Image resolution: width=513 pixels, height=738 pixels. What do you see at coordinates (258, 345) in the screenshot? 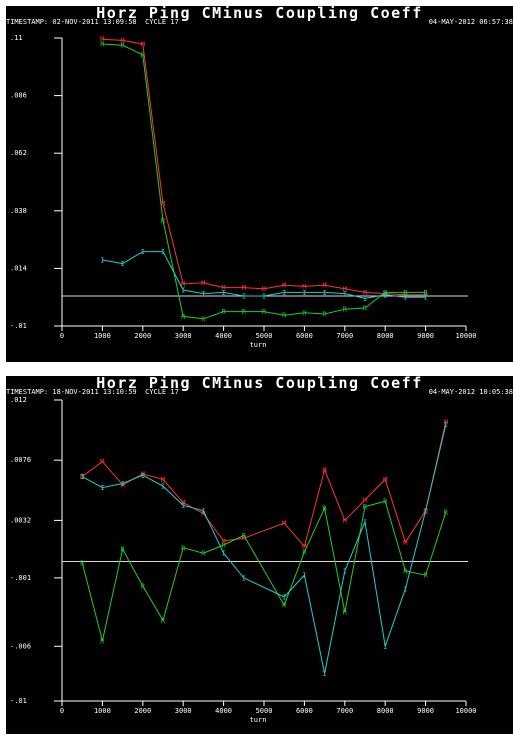
I see `x-axis-label: turn` at bounding box center [258, 345].